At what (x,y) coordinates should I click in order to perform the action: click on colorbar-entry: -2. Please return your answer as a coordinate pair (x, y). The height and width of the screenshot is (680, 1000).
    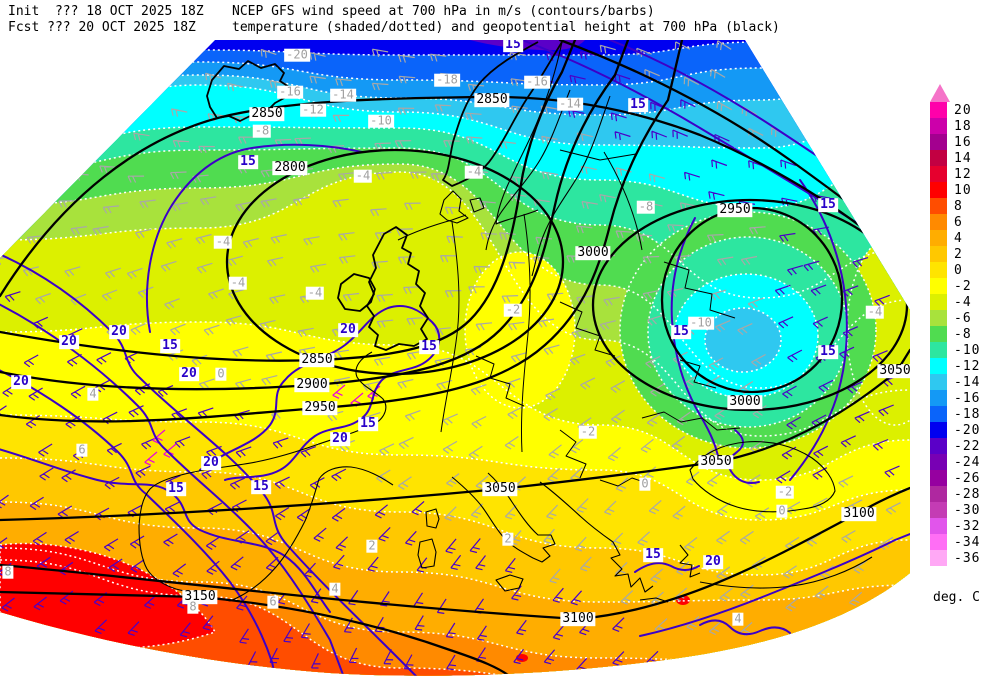
    Looking at the image, I should click on (955, 286).